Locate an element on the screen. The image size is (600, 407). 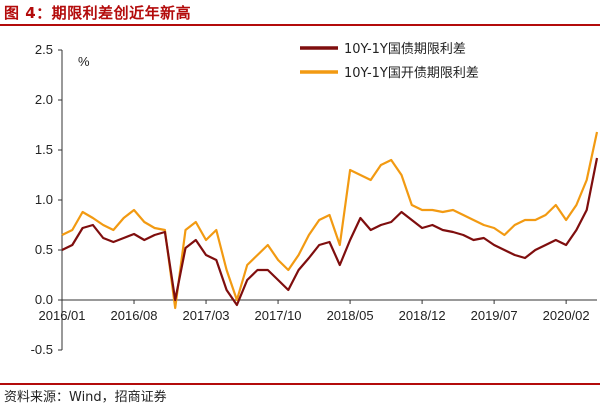
x-tick-label: 2016/01 is located at coordinates (62, 315).